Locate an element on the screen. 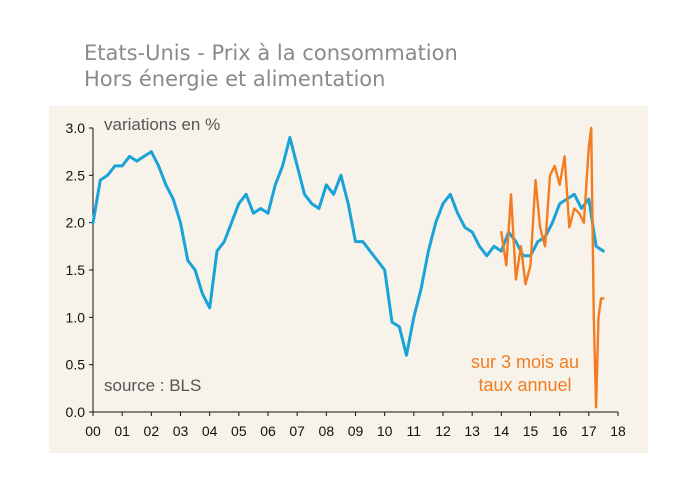  x-tick-label: 07 is located at coordinates (297, 431).